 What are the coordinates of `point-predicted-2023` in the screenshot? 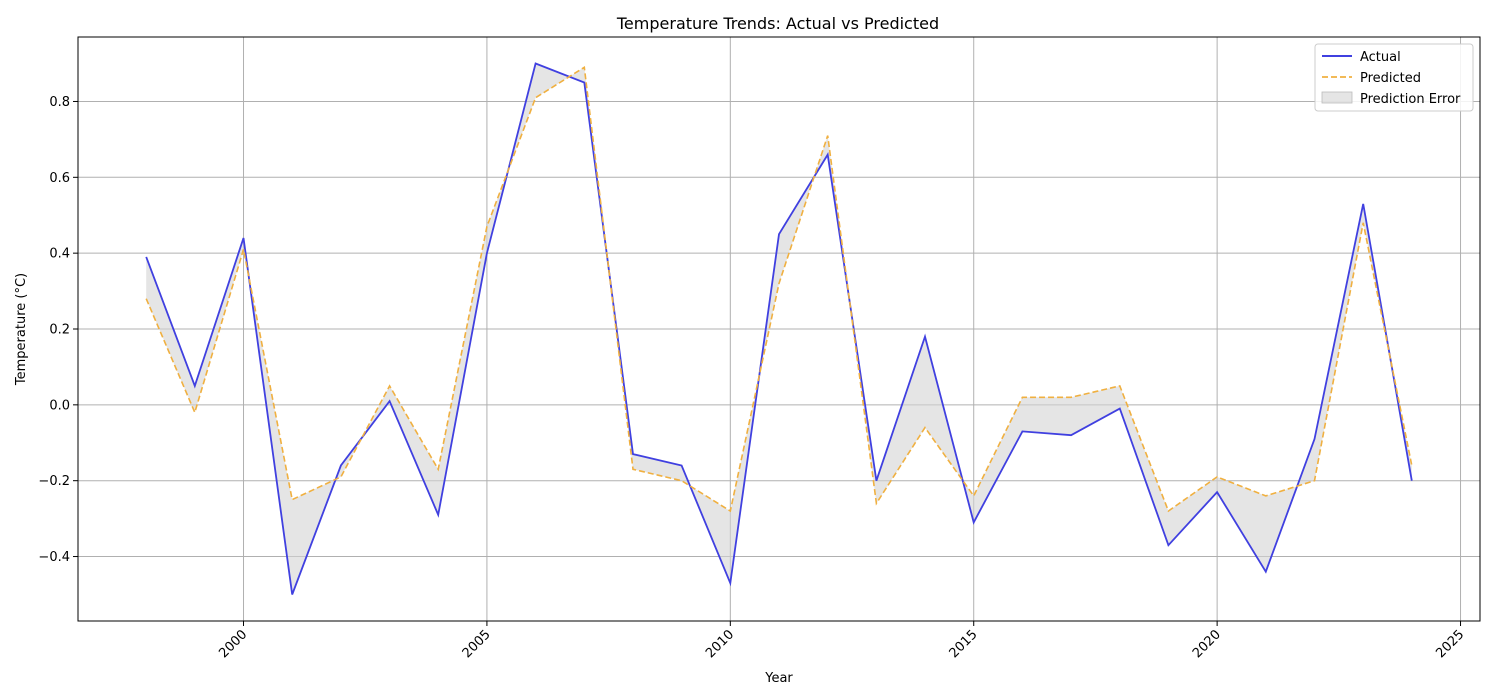 It's located at (1363, 223).